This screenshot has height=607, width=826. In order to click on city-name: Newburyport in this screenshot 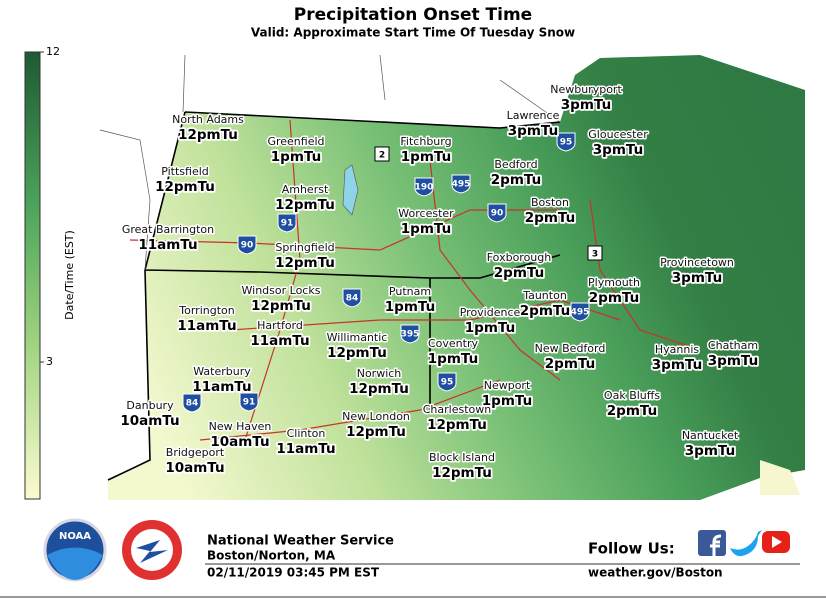, I will do `click(586, 89)`.